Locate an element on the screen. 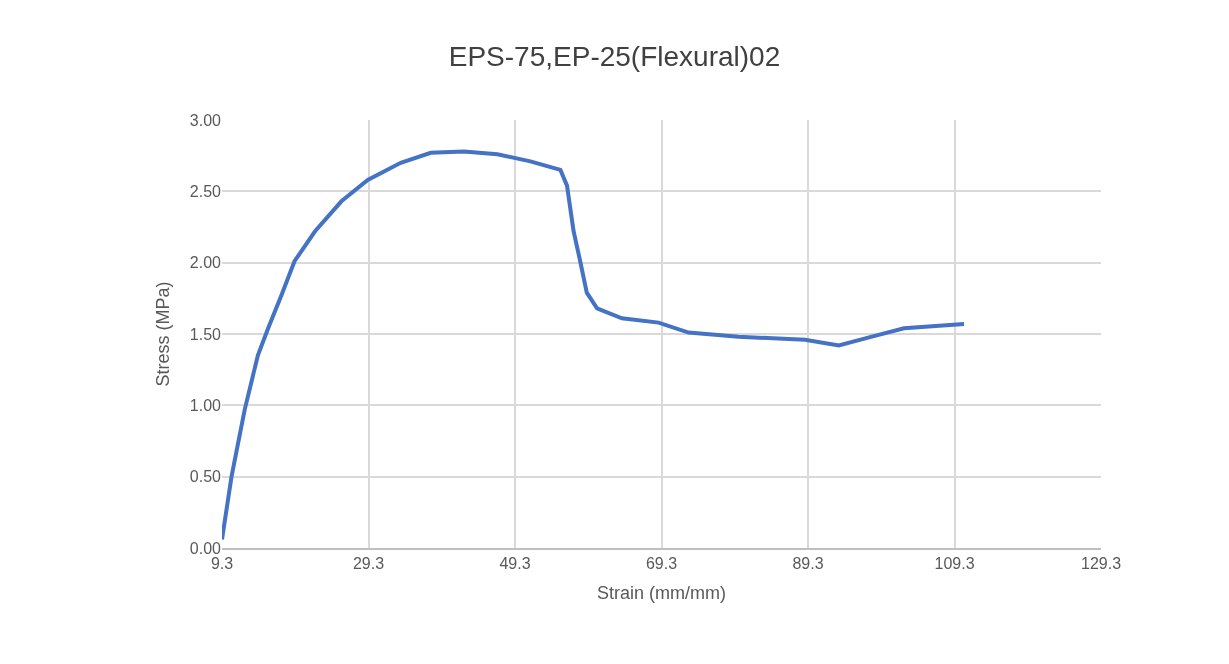 The image size is (1229, 664). y-tick-label: 1.50 is located at coordinates (205, 334).